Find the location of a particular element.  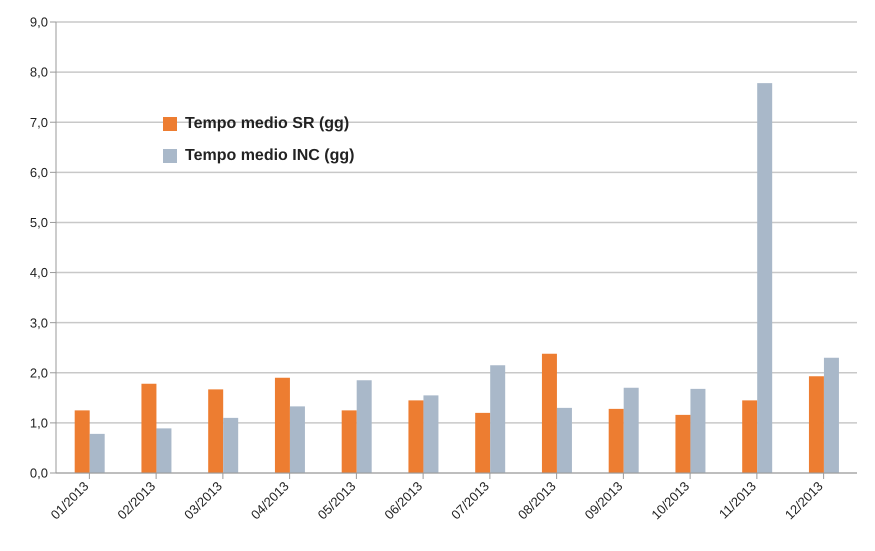

y-tick-label: 0,0 is located at coordinates (39, 473).